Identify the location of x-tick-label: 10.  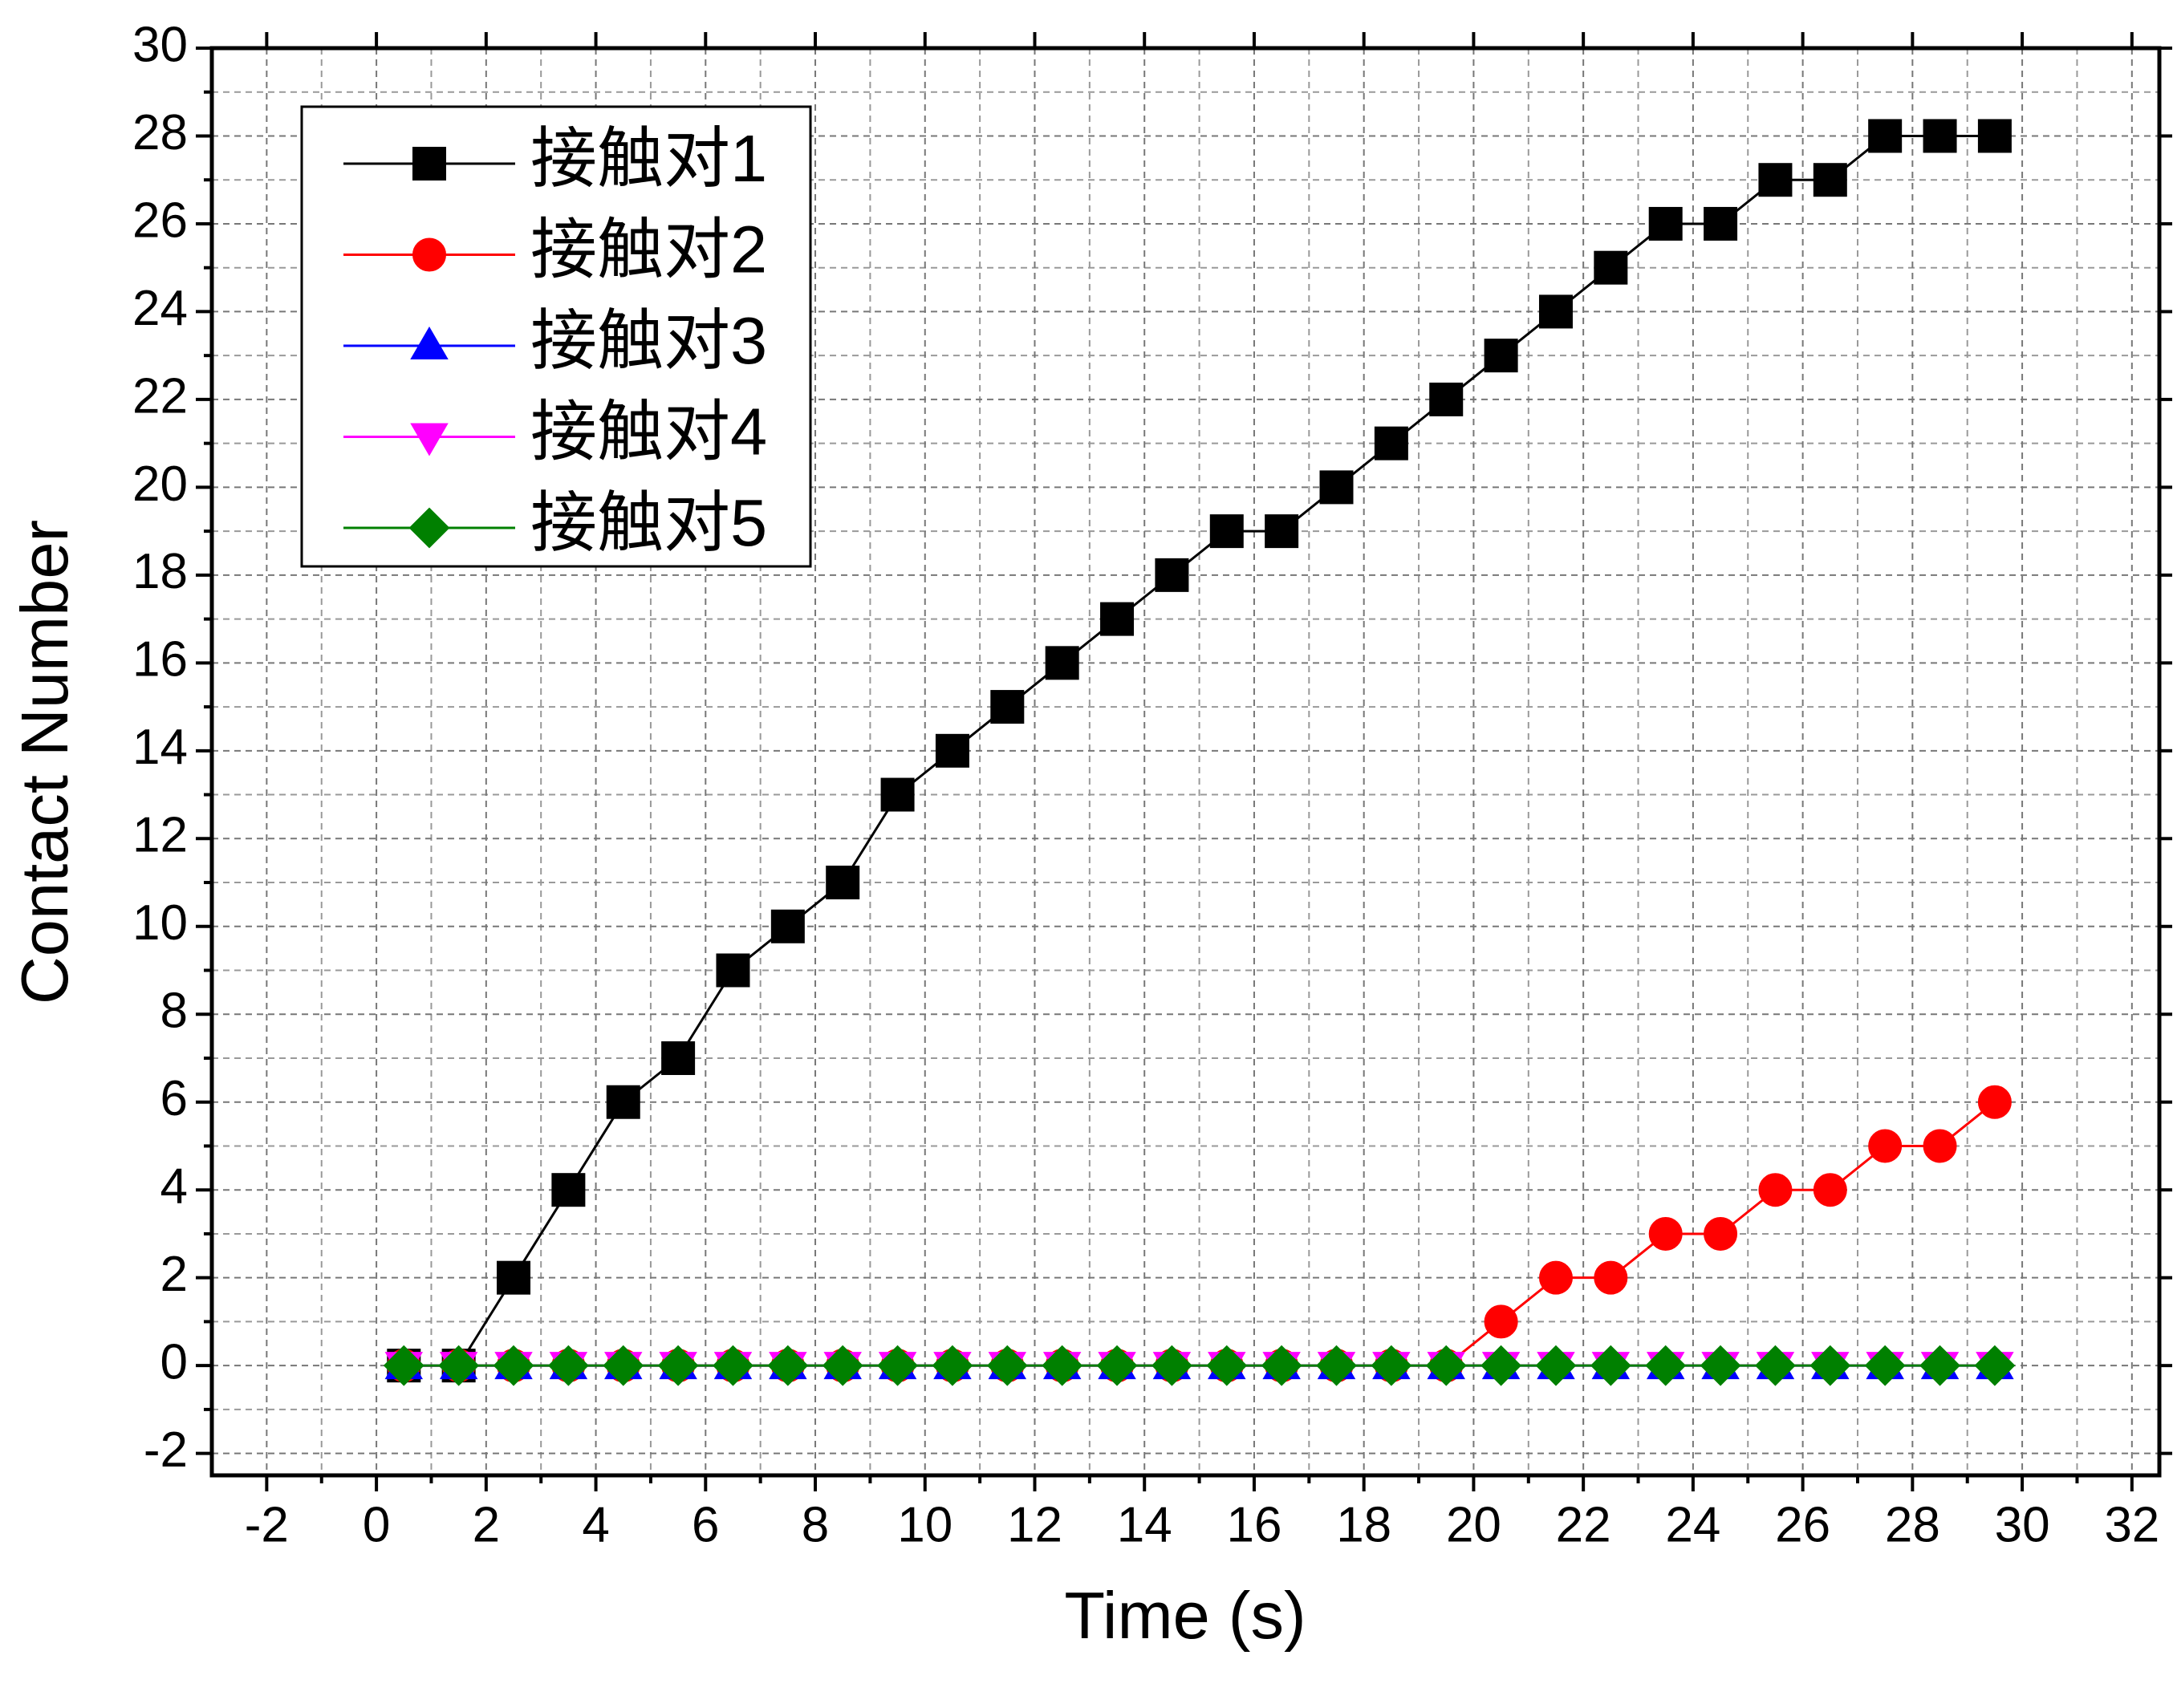
(924, 1525).